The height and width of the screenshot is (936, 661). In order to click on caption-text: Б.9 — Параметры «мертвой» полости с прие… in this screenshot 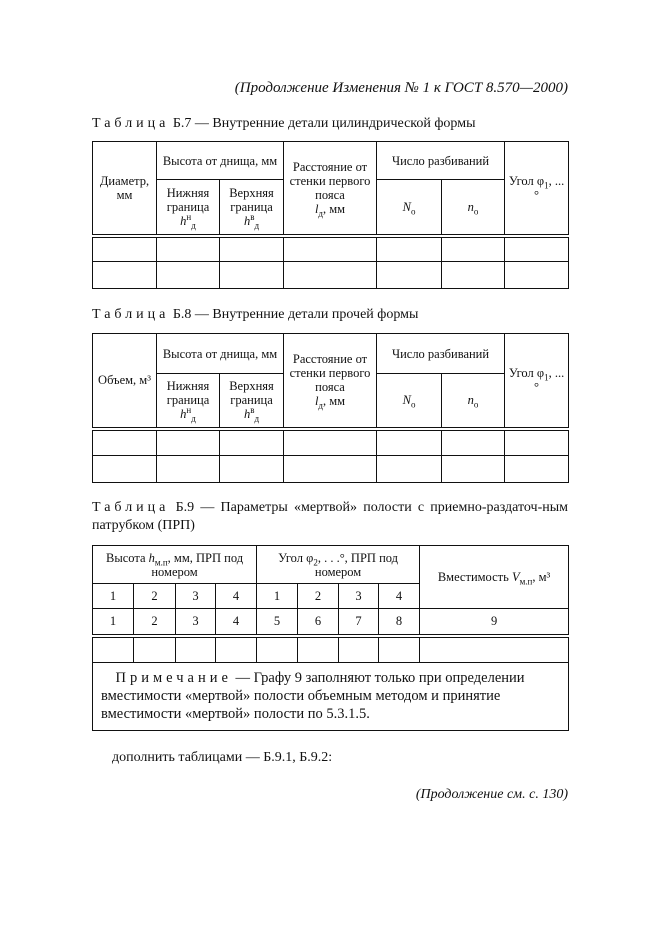, I will do `click(330, 516)`.